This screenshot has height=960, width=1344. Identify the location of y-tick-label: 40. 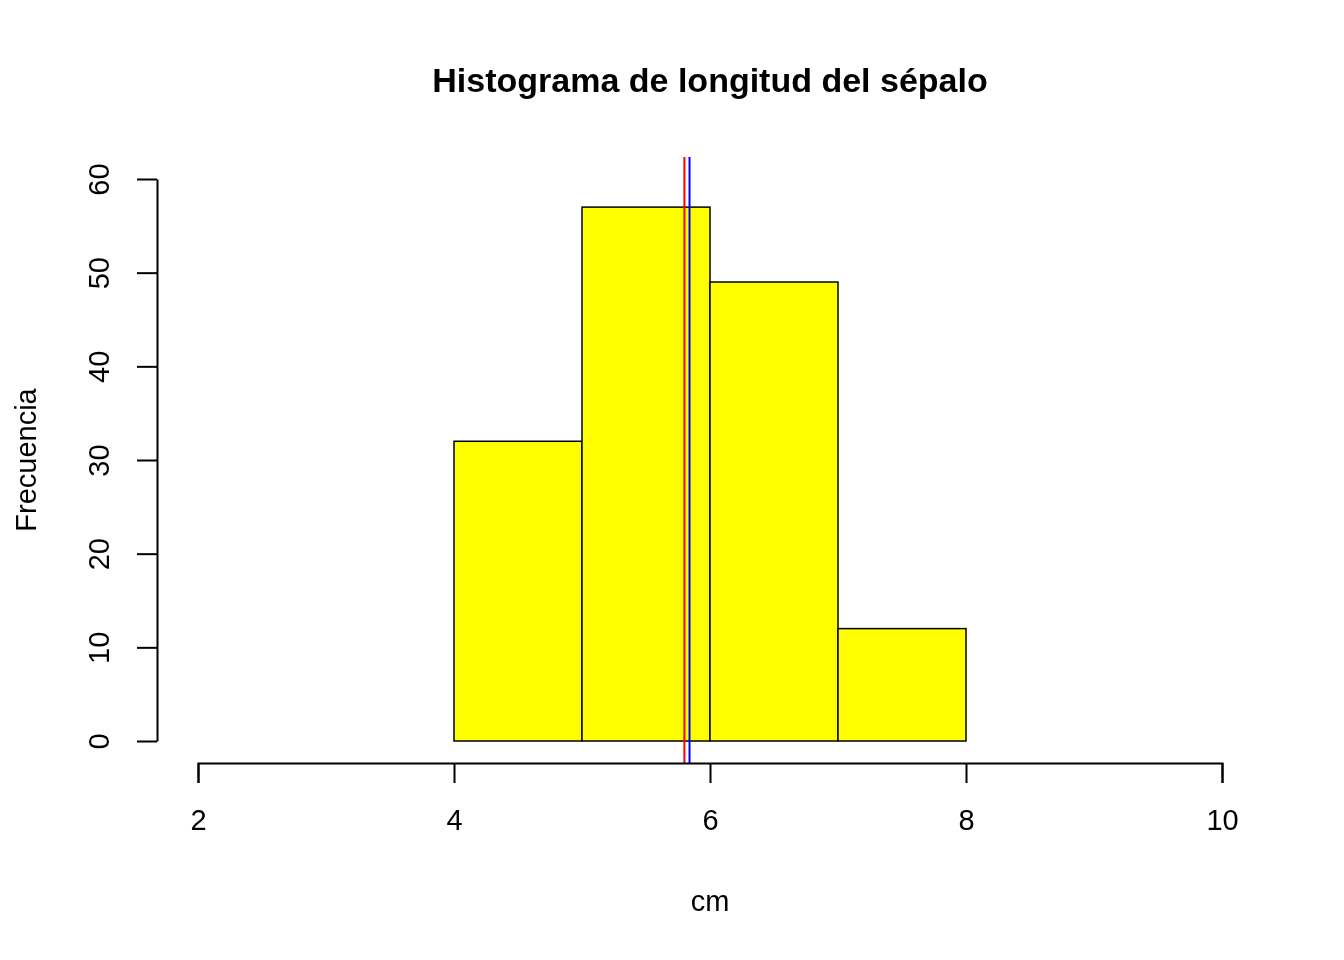
(99, 366).